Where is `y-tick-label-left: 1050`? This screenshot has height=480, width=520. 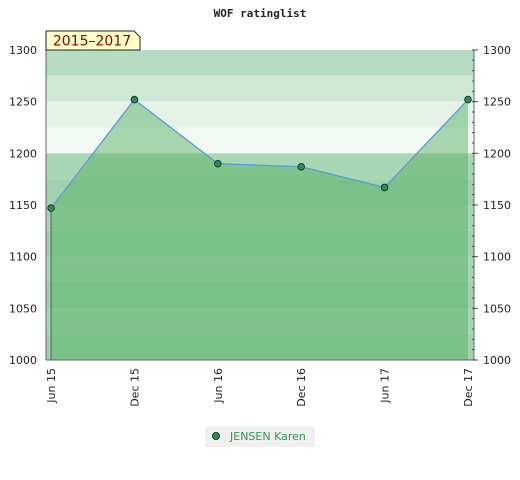 y-tick-label-left: 1050 is located at coordinates (23, 308).